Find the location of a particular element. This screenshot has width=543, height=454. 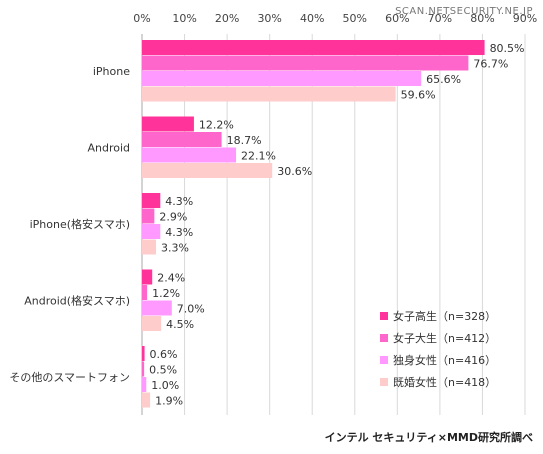

legend-label: 独身女性（n=416） is located at coordinates (444, 360).